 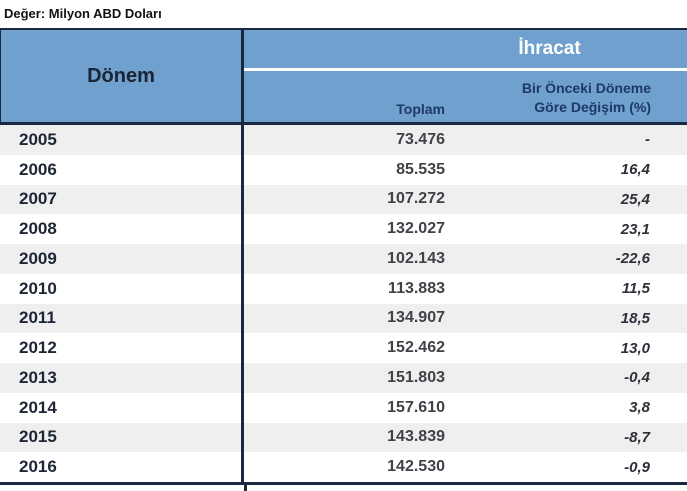 I want to click on table-row: 2012 152.462 13,0, so click(x=343, y=348).